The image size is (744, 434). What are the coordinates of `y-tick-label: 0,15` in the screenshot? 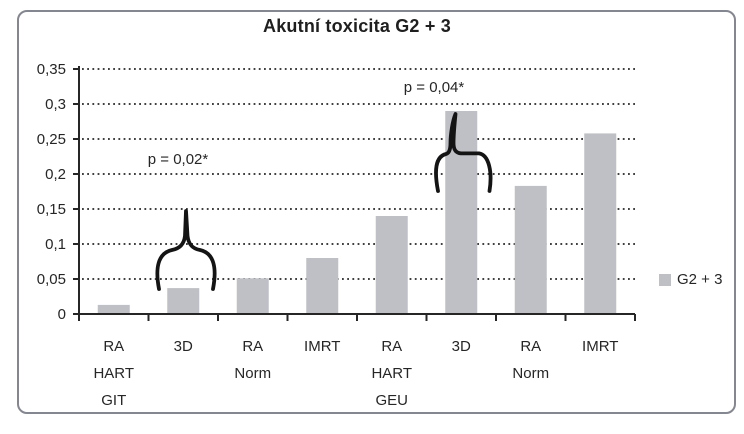 It's located at (51, 209).